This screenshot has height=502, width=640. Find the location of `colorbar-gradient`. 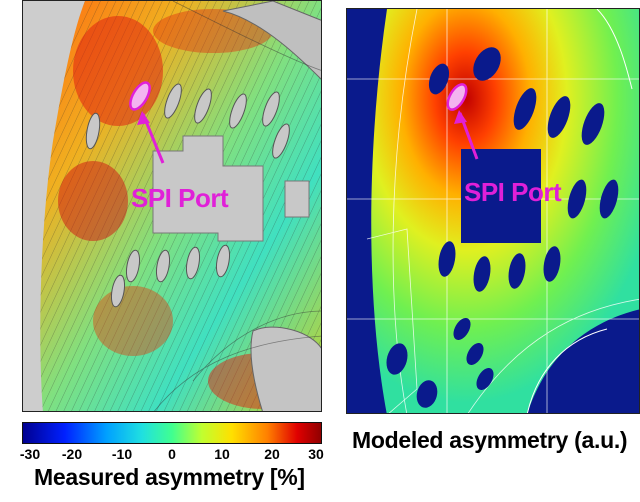

colorbar-gradient is located at coordinates (172, 433).